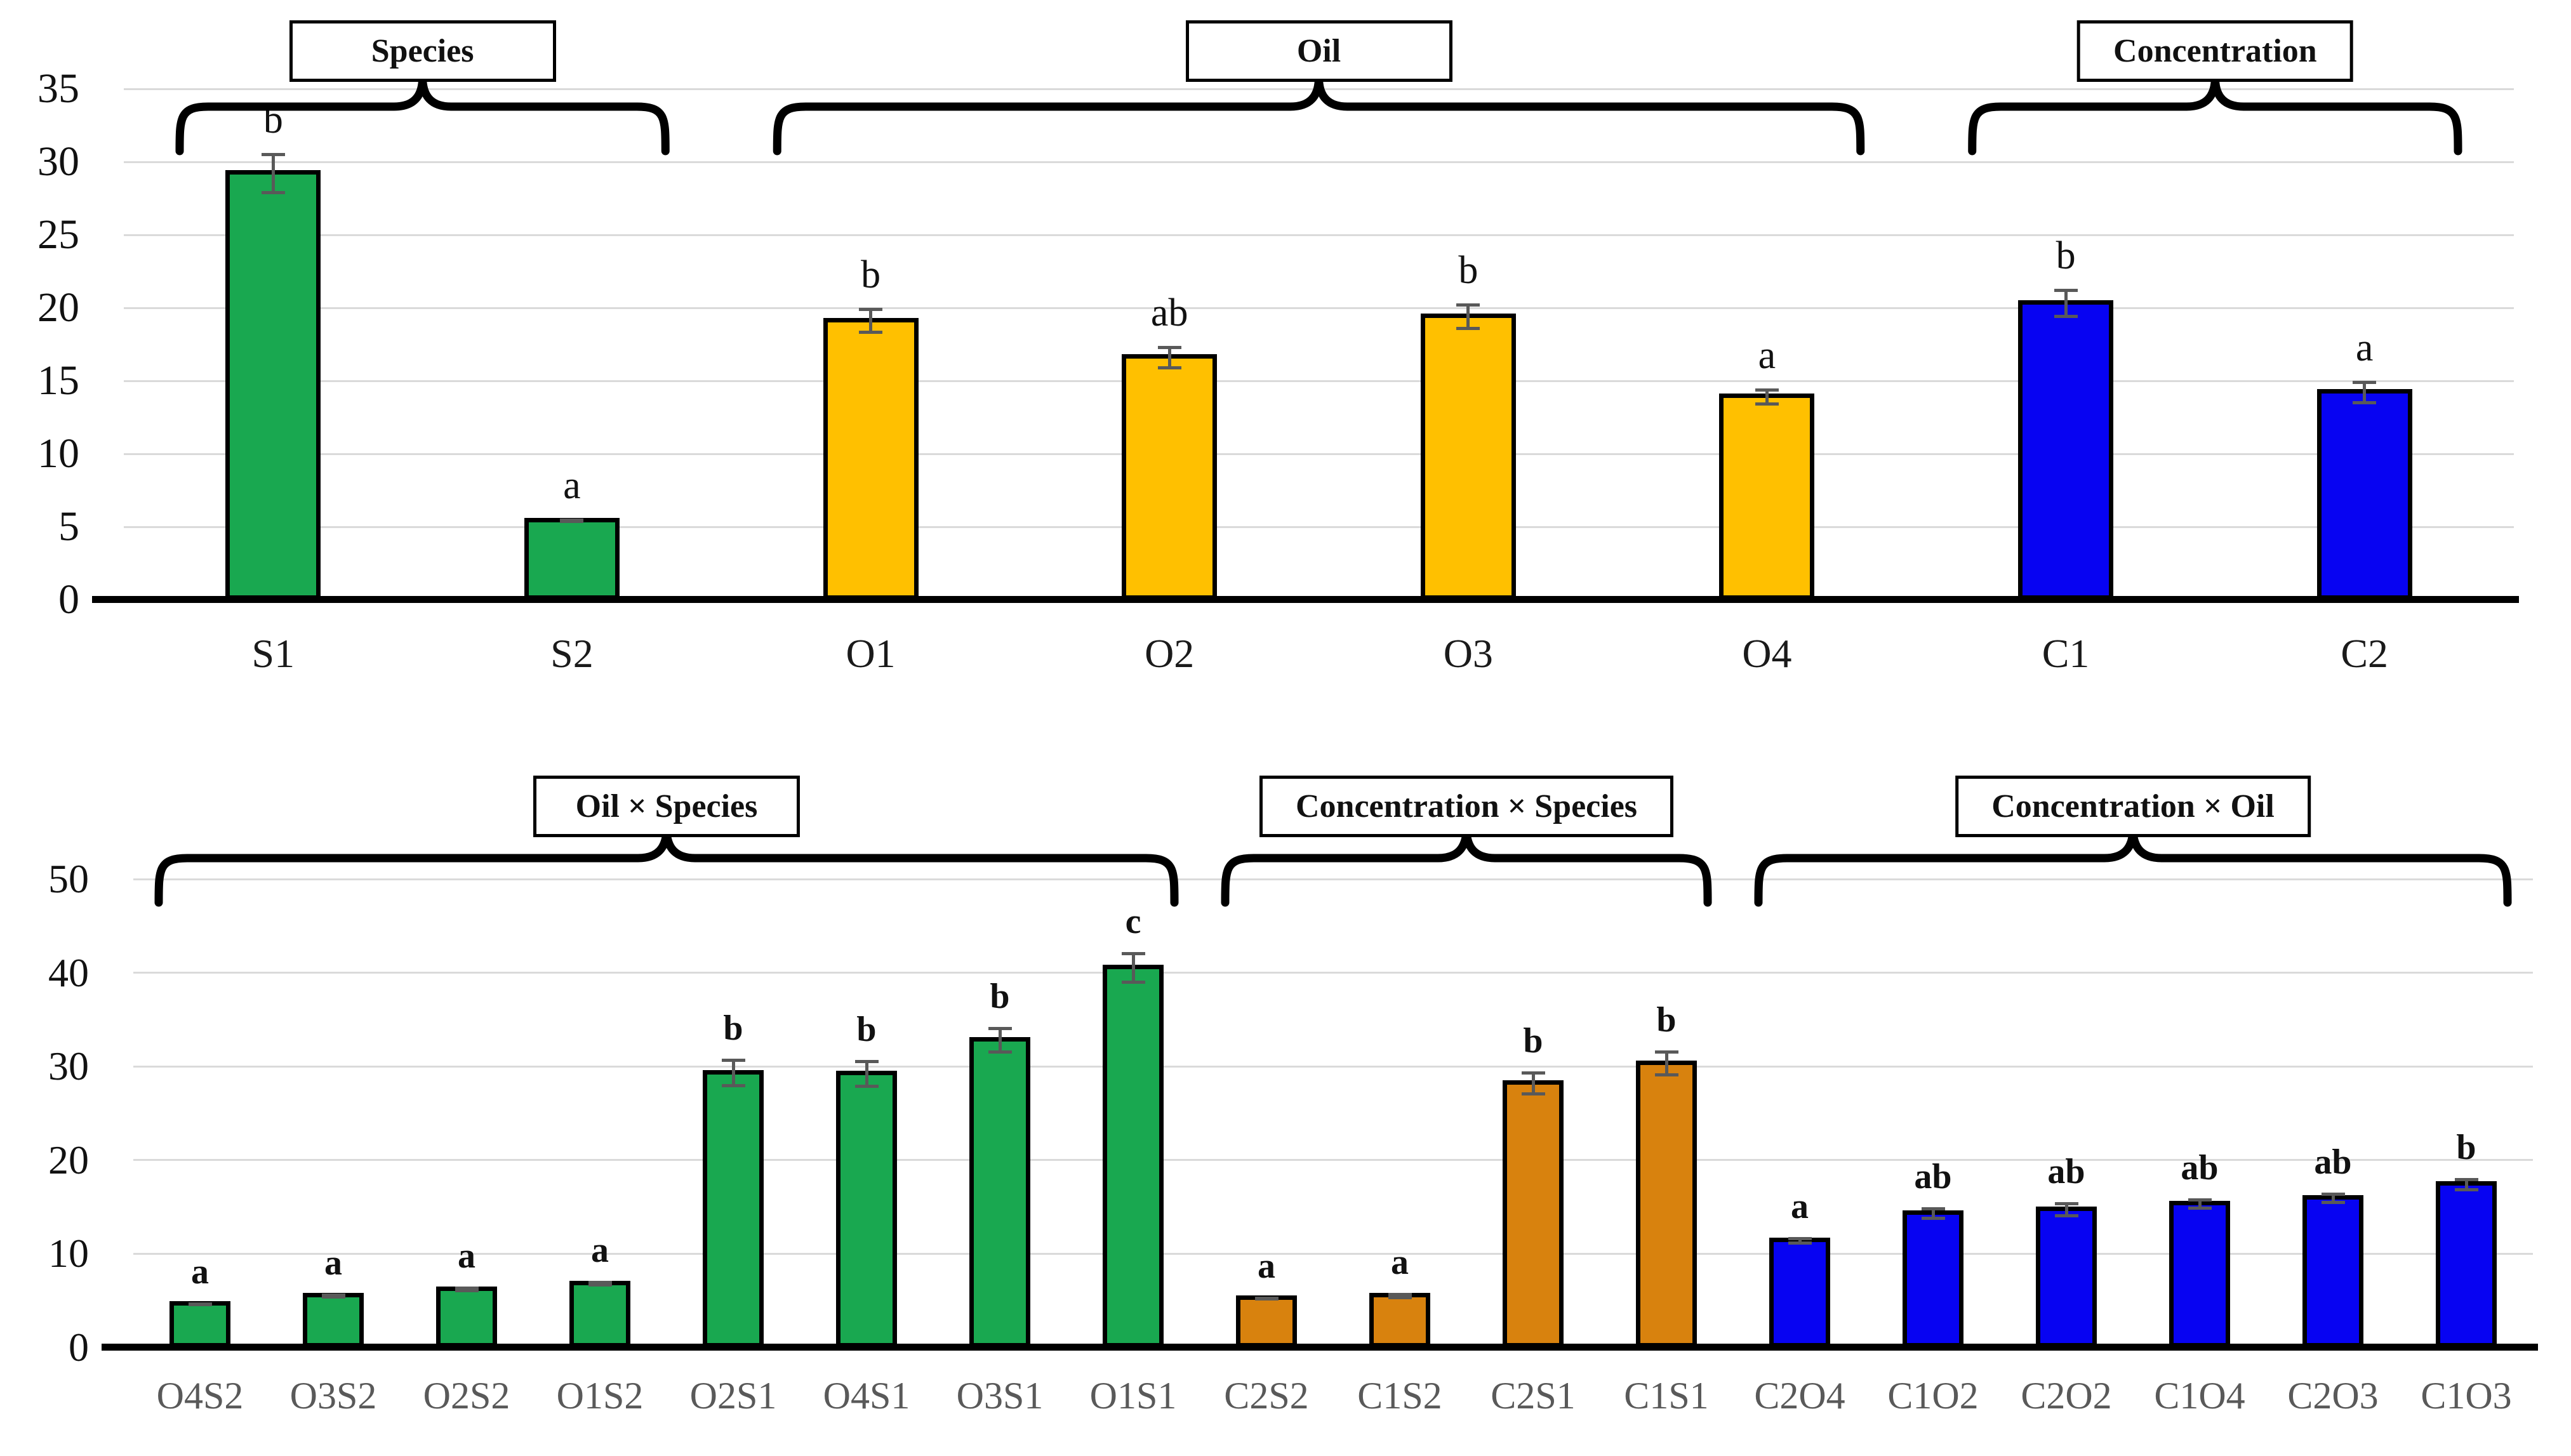 Image resolution: width=2571 pixels, height=1456 pixels. Describe the element at coordinates (1266, 1396) in the screenshot. I see `x-axis-label-C2S2: C2S2` at that location.